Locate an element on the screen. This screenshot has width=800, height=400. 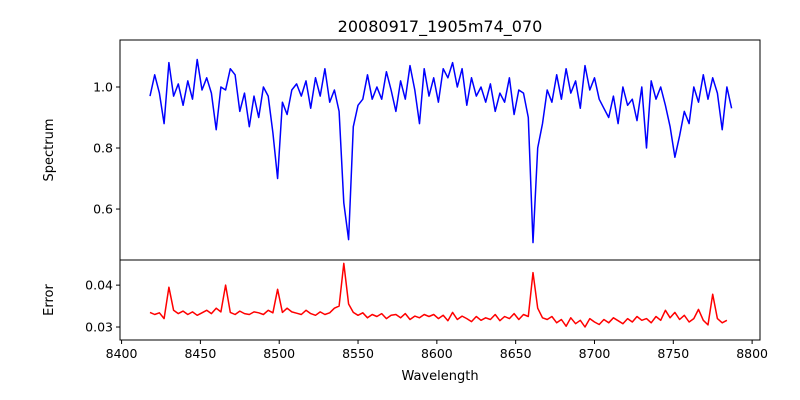
x-tick-label: 8650 is located at coordinates (516, 353).